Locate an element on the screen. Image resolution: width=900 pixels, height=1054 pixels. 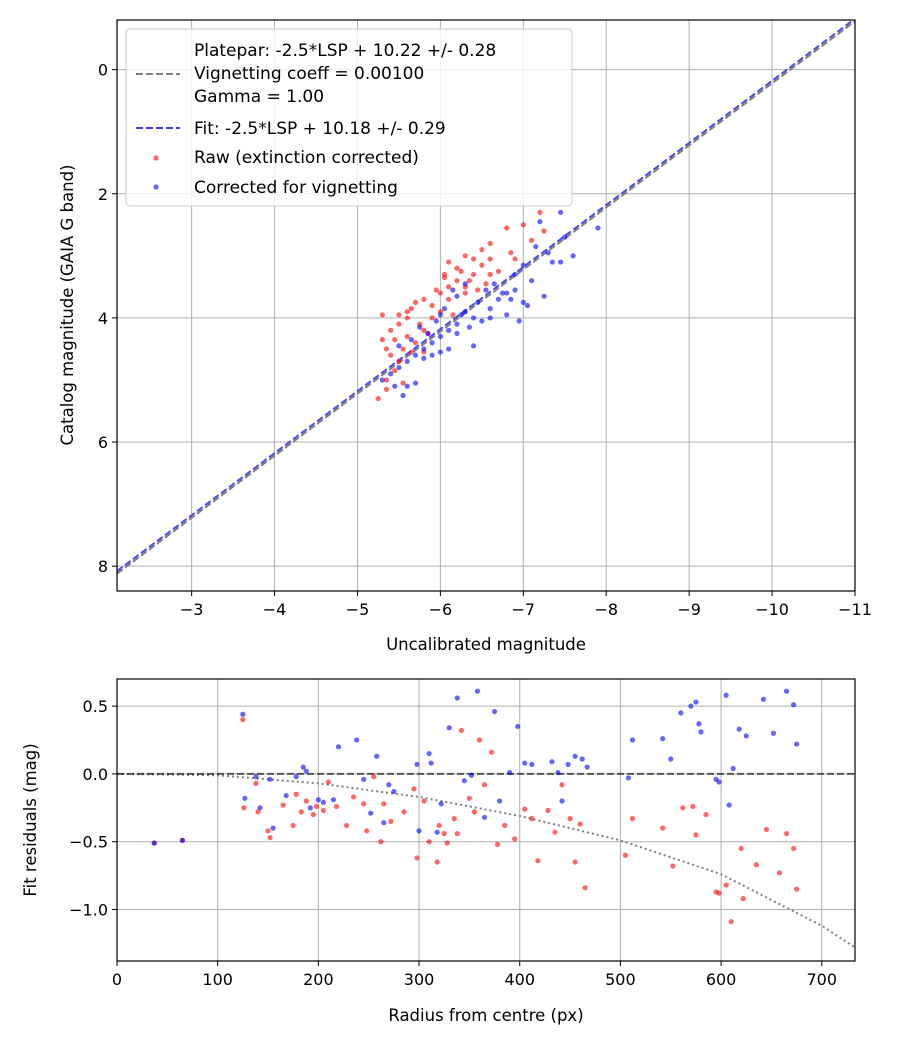
legend-corrected-label: Corrected for vignetting is located at coordinates (296, 188).